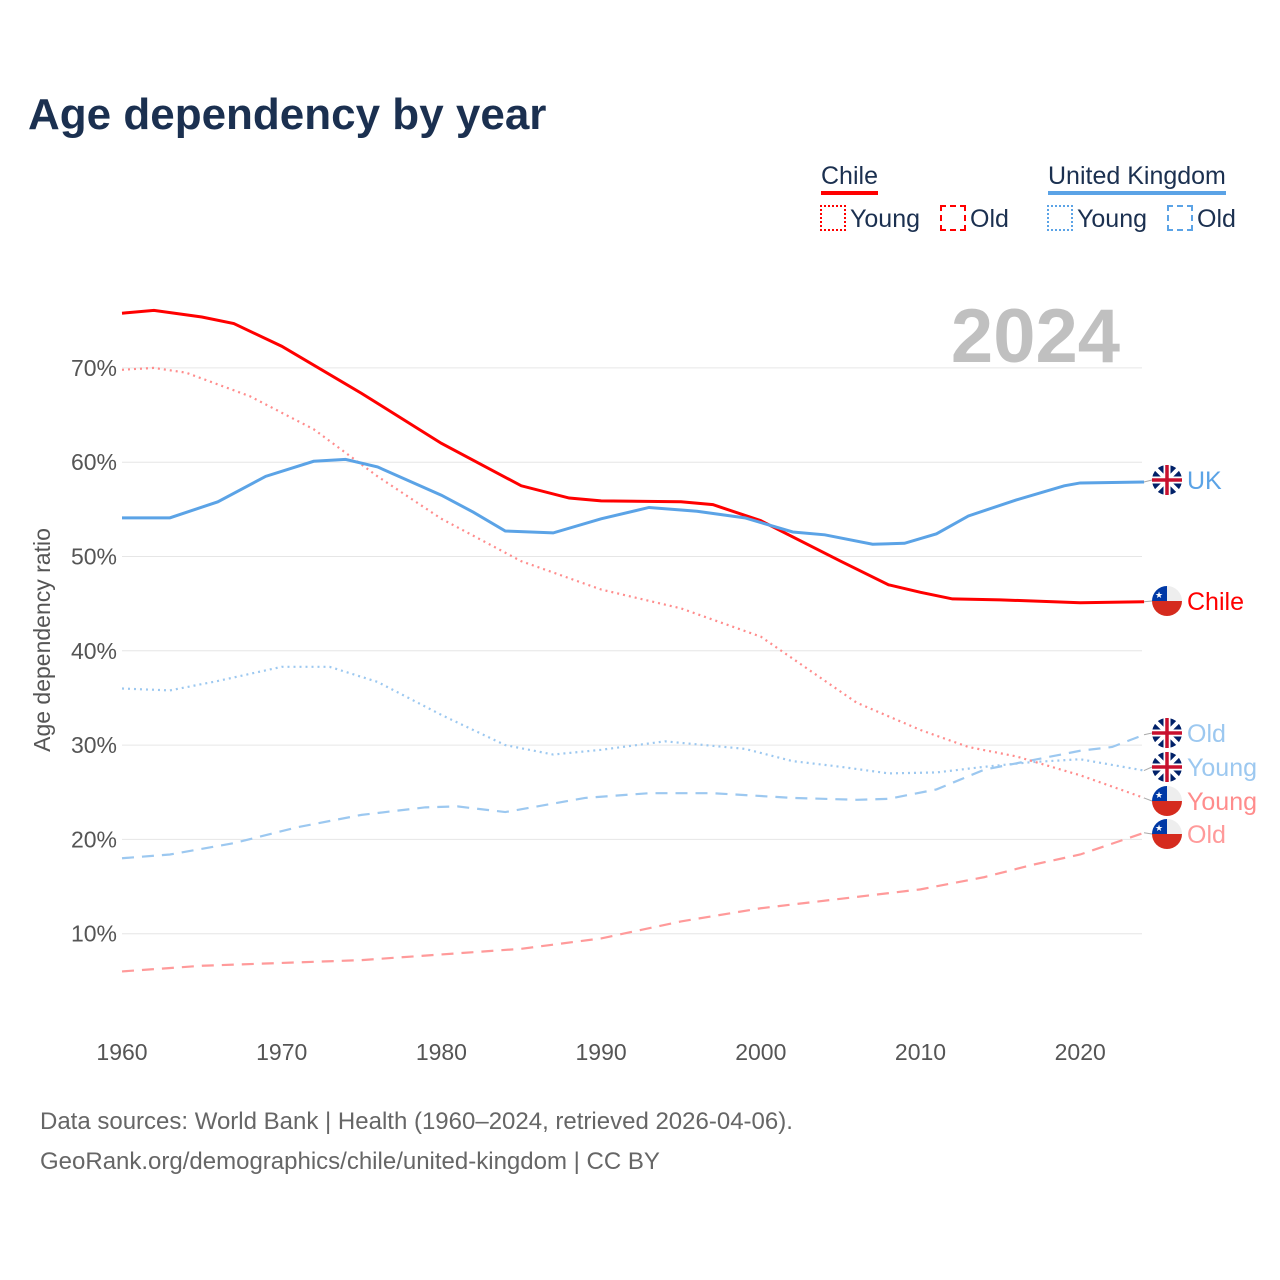 This screenshot has height=1280, width=1280. Describe the element at coordinates (94, 557) in the screenshot. I see `y-tick-label: 50%` at that location.